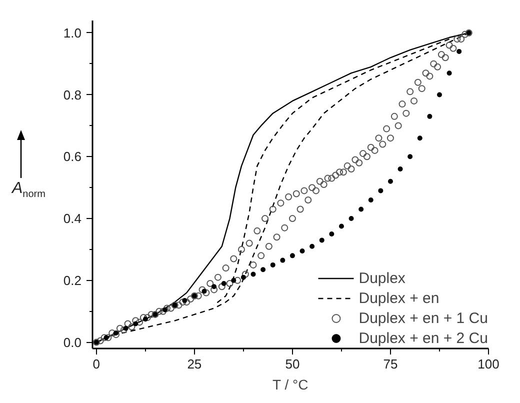 This screenshot has height=403, width=520. Describe the element at coordinates (72, 280) in the screenshot. I see `y-tick-label: 0.2` at that location.